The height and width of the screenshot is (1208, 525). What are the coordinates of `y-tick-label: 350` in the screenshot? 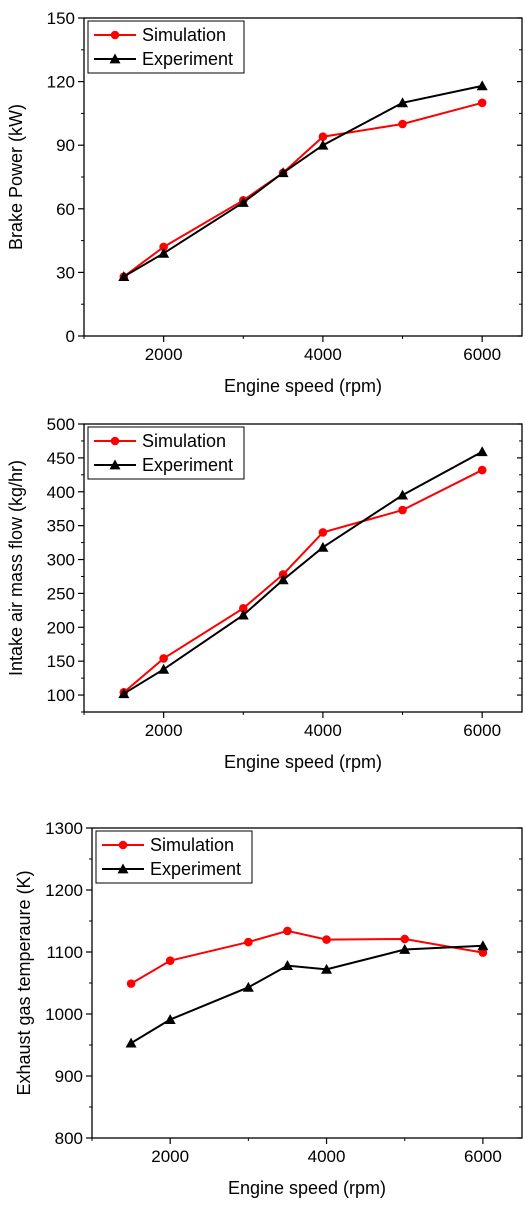 It's located at (61, 526).